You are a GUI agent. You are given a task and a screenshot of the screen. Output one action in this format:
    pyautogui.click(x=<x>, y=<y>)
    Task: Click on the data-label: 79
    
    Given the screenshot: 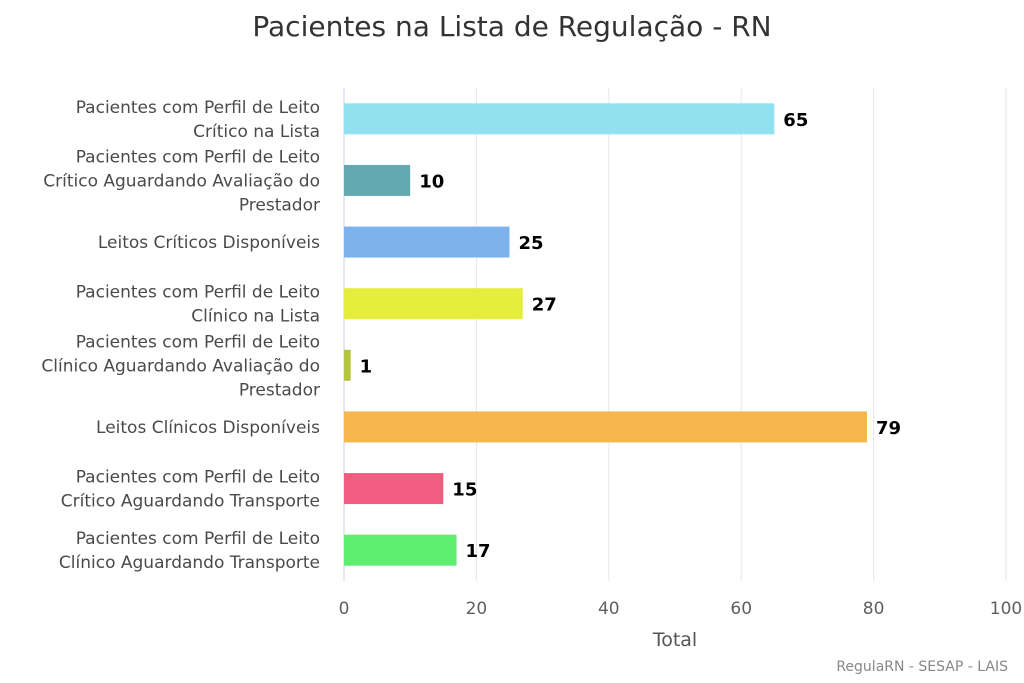 What is the action you would take?
    pyautogui.click(x=888, y=428)
    